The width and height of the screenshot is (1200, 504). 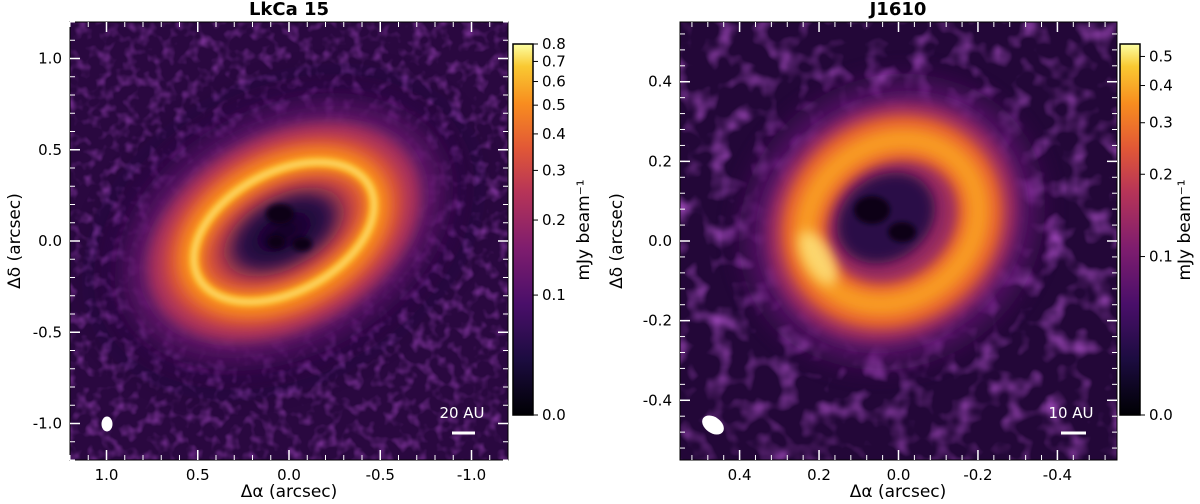 I want to click on j1610-colorbar-gradient, so click(x=1130, y=229).